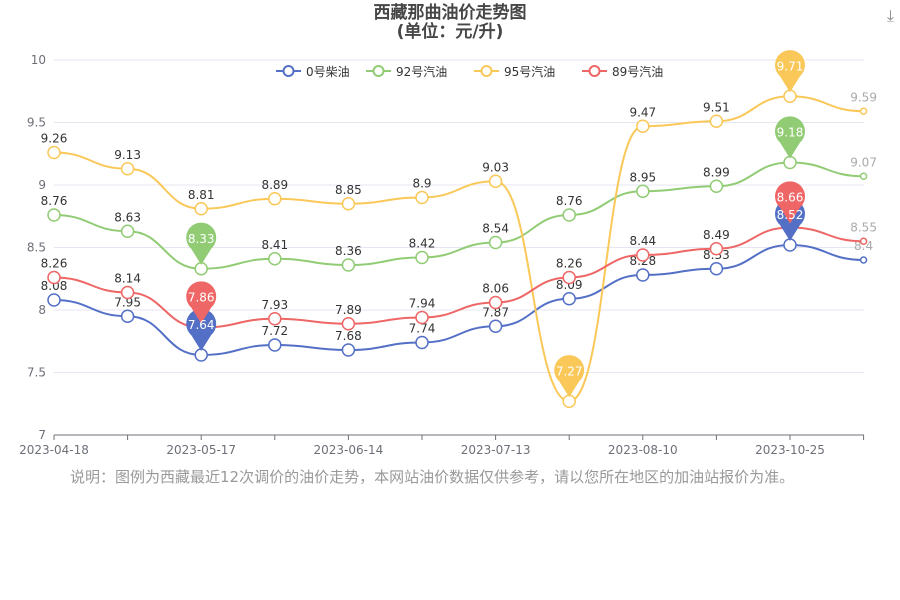  Describe the element at coordinates (36, 123) in the screenshot. I see `y-tick-label: 9.5` at that location.